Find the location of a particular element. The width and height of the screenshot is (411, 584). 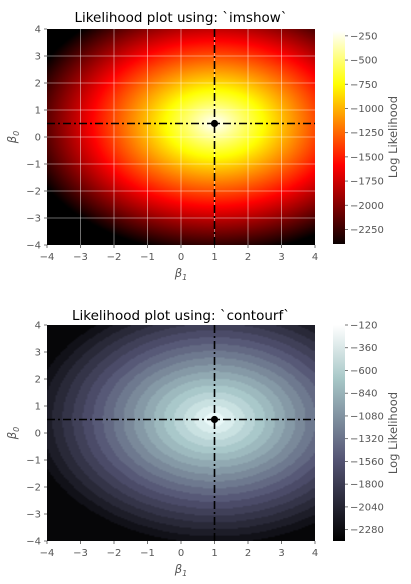

y-ticks-imshow: −4 −3 −2 −1 0 1 2 3 4 is located at coordinates (36, 138).